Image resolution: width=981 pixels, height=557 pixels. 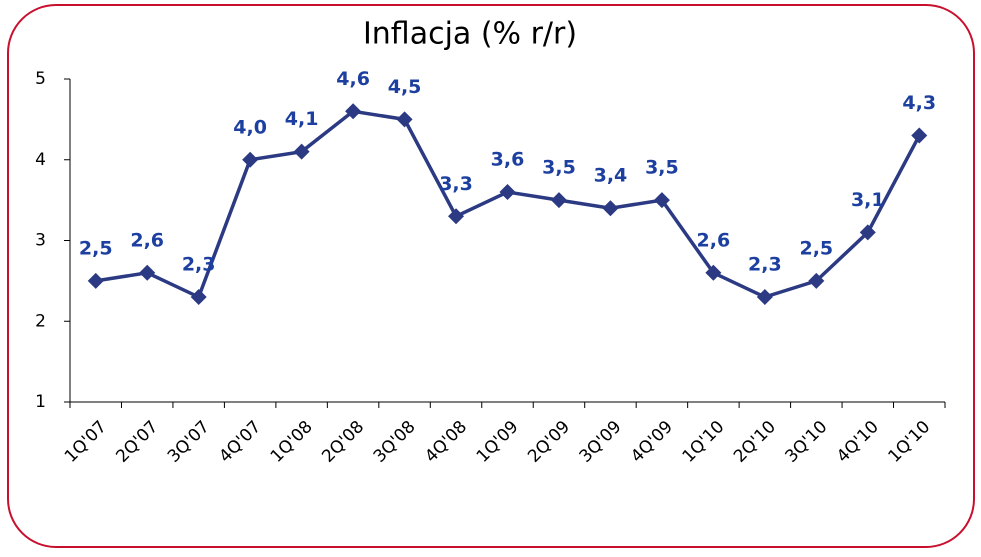 I want to click on chart-title: Inflacja (% r/r), so click(x=470, y=34).